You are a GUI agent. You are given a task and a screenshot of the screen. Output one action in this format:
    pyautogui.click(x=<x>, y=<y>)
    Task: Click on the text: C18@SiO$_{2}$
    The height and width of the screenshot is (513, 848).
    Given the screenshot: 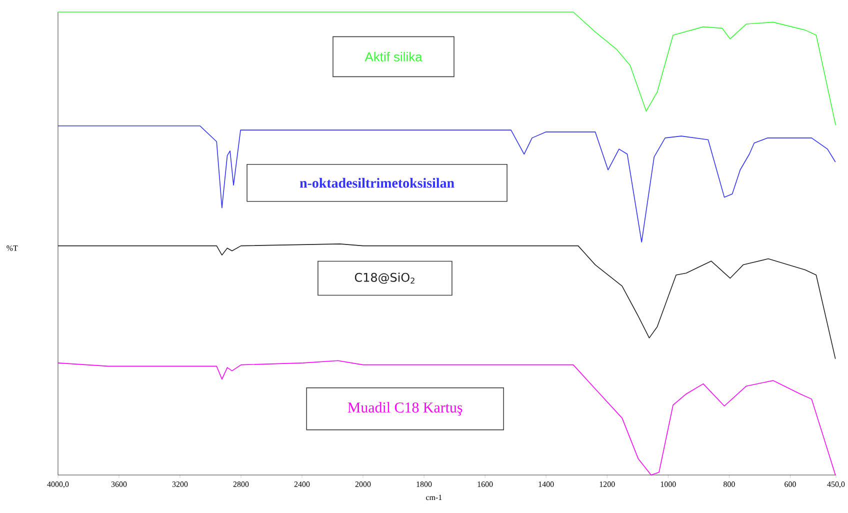 What is the action you would take?
    pyautogui.click(x=384, y=278)
    